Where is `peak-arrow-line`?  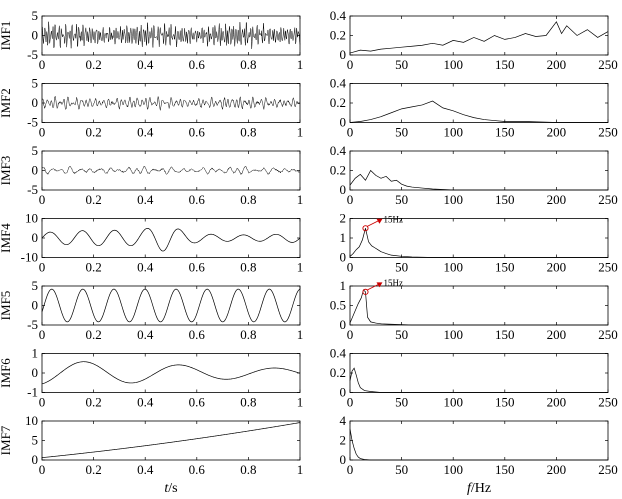 peak-arrow-line is located at coordinates (373, 223).